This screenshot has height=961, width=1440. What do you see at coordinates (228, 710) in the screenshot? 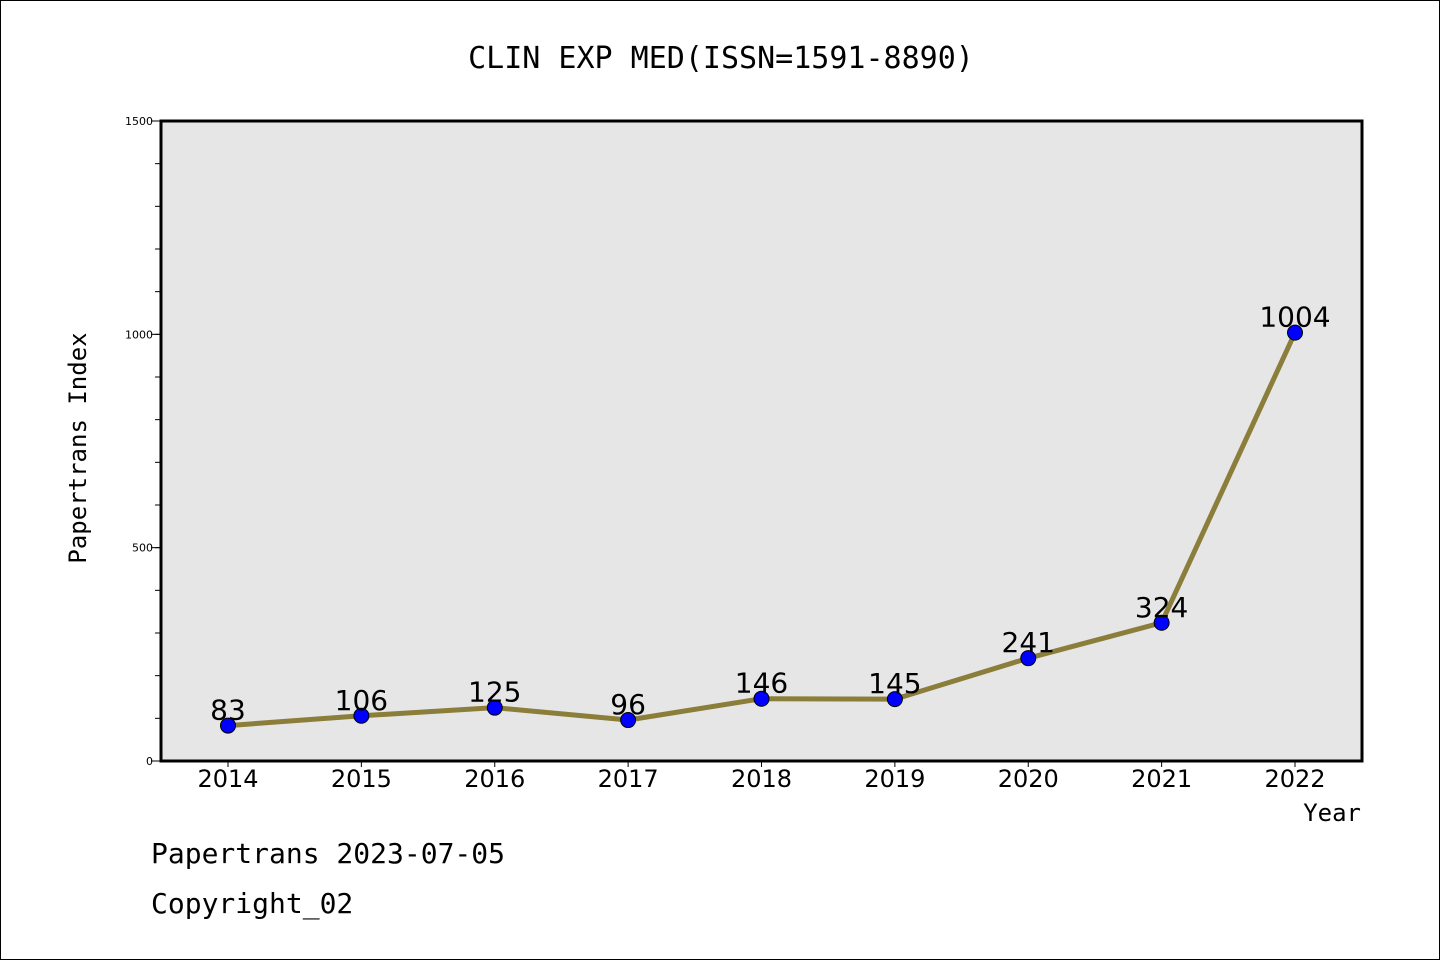
I see `data-label: 83` at bounding box center [228, 710].